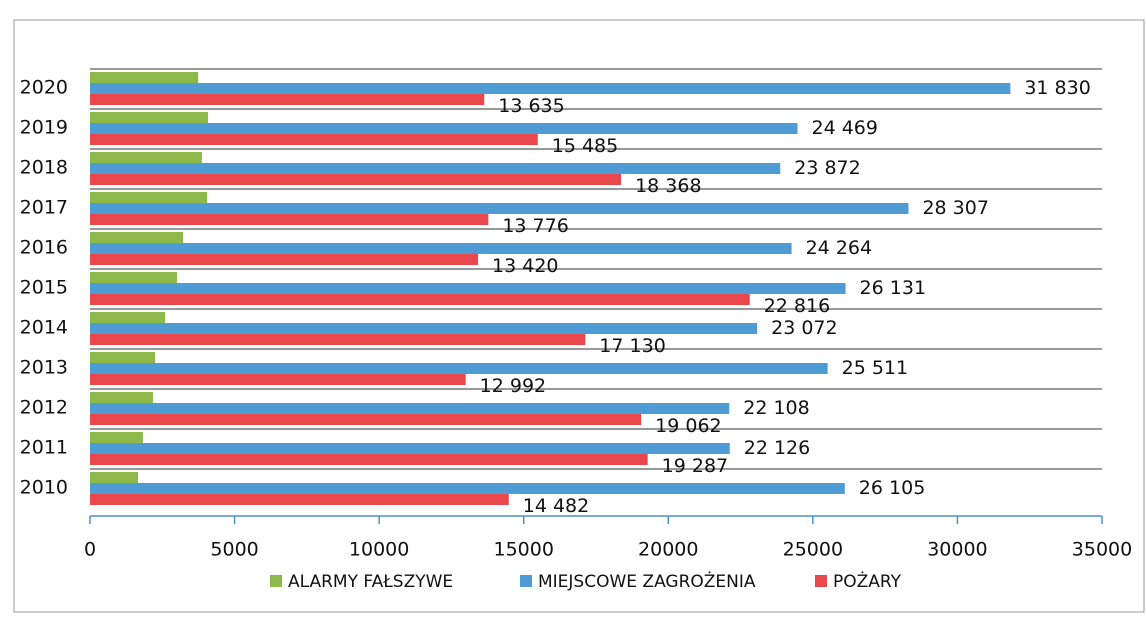 This screenshot has width=1146, height=623. I want to click on data-label: 28 307, so click(955, 208).